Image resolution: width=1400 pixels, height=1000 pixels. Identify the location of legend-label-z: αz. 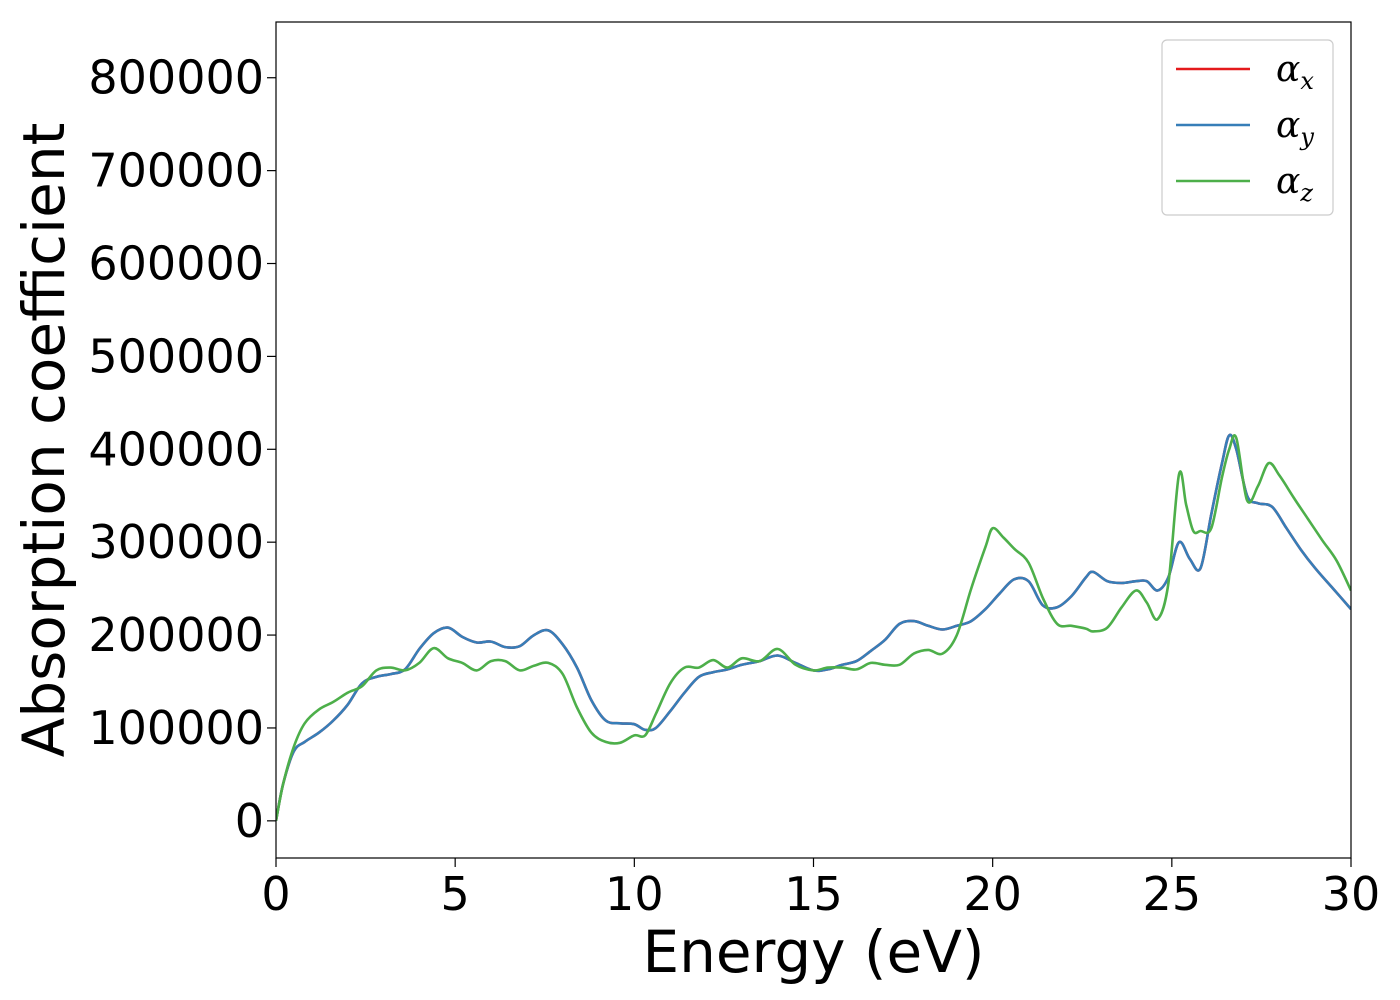
(1294, 184).